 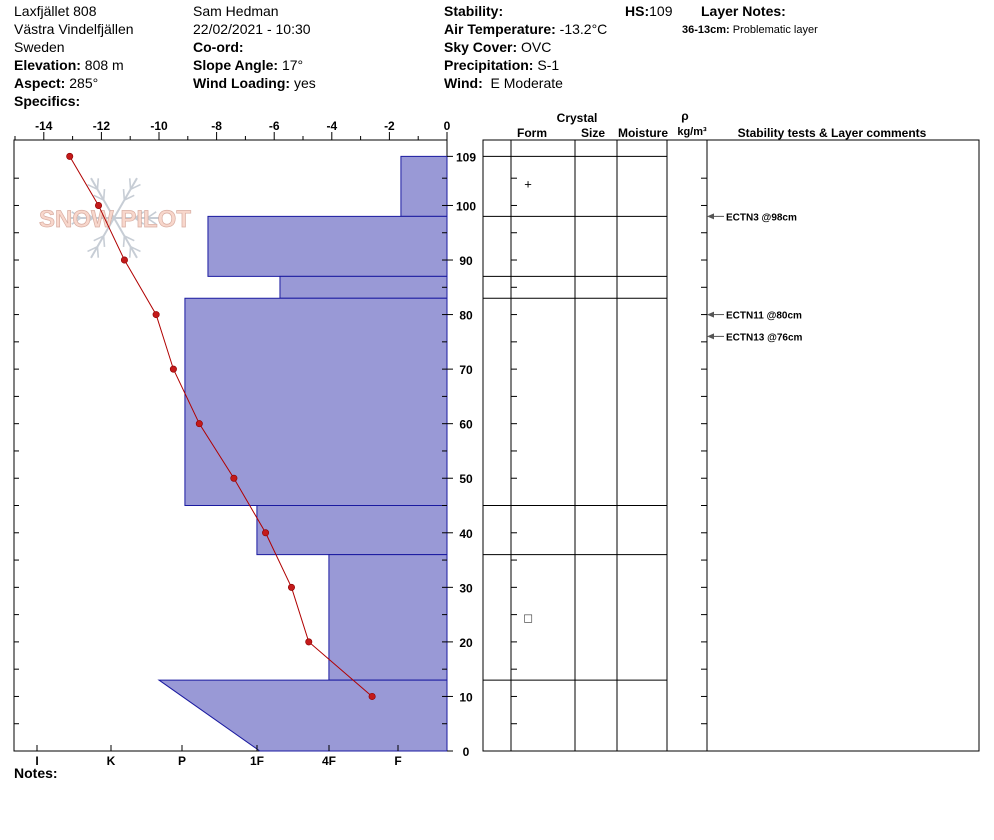 I want to click on precip-value: S-1, so click(x=548, y=65).